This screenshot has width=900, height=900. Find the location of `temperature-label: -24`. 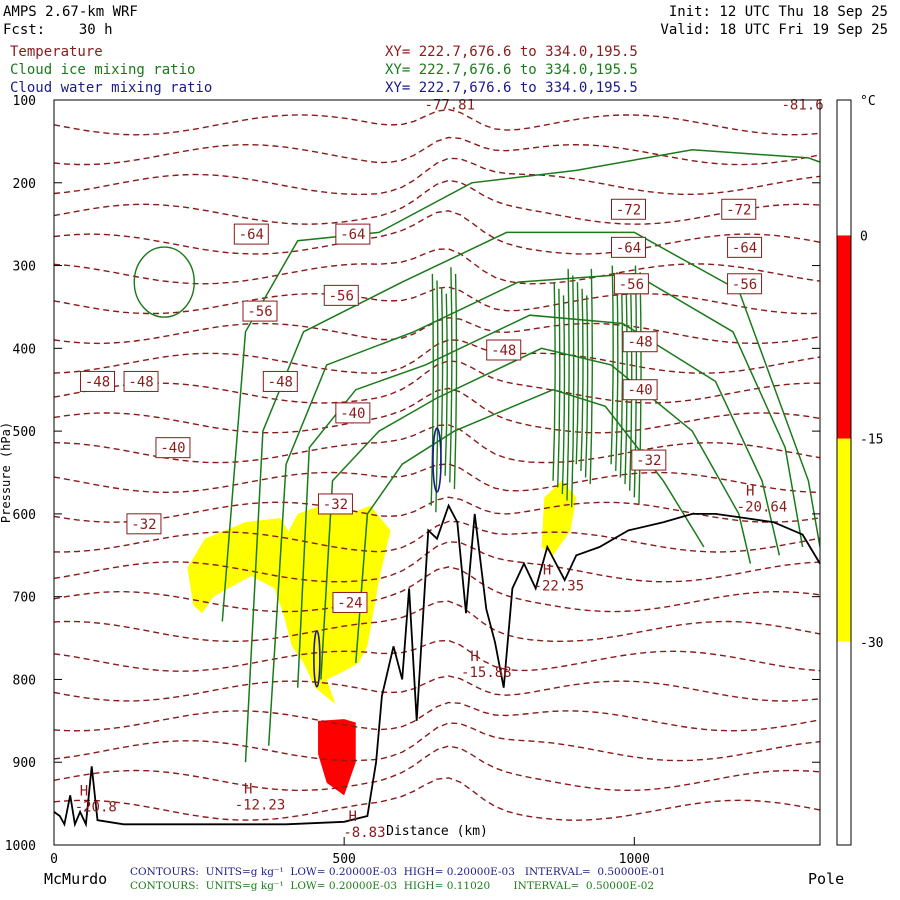

temperature-label: -24 is located at coordinates (349, 603).